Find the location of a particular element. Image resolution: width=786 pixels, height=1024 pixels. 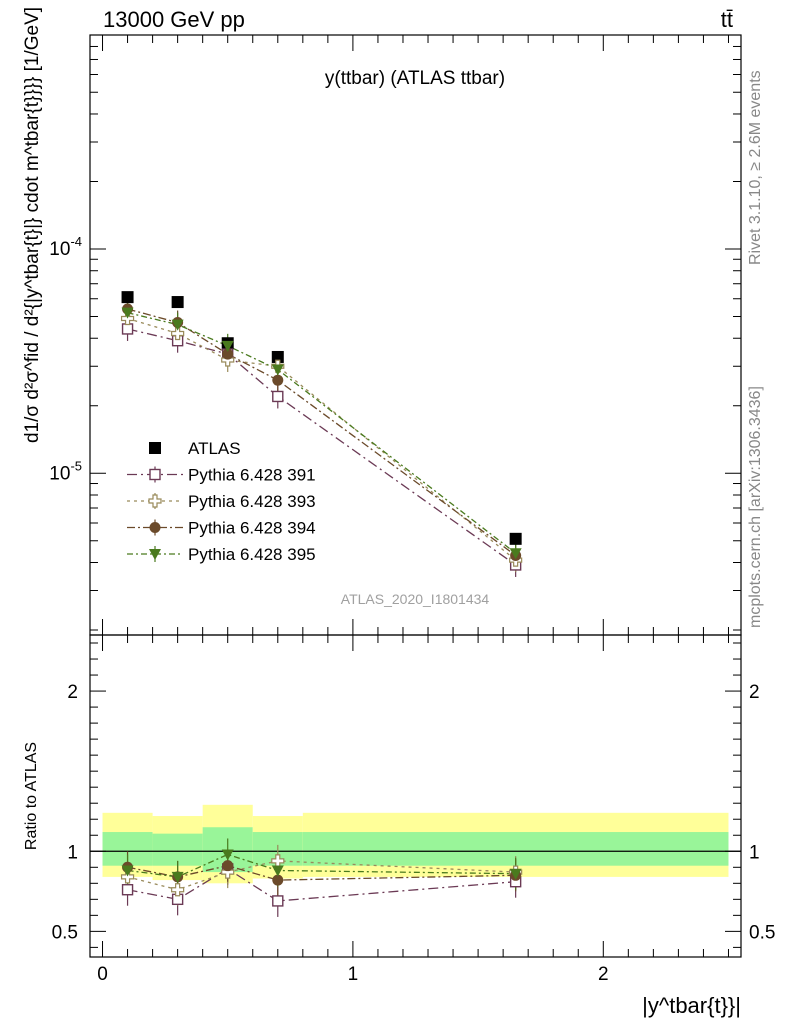

main-series-points is located at coordinates (321, 431).